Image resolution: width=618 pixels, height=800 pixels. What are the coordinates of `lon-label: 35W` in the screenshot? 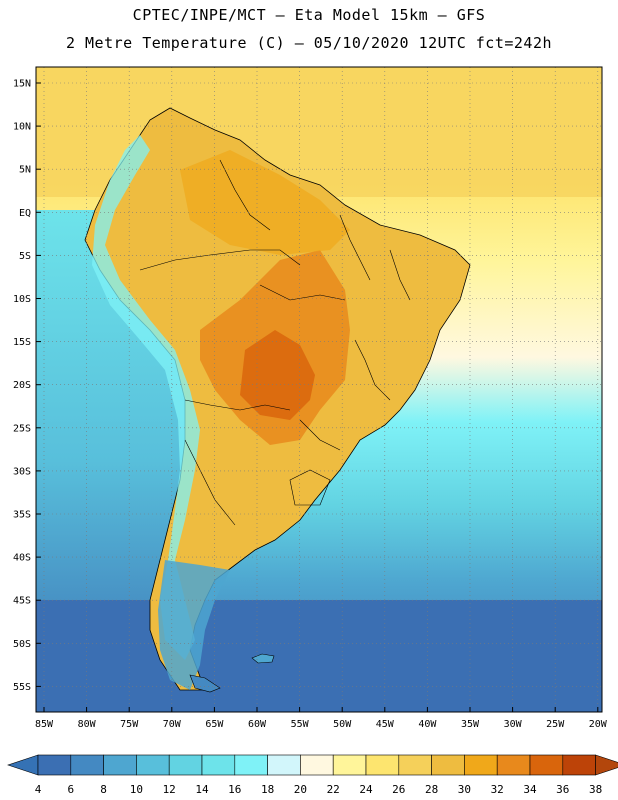 It's located at (470, 724).